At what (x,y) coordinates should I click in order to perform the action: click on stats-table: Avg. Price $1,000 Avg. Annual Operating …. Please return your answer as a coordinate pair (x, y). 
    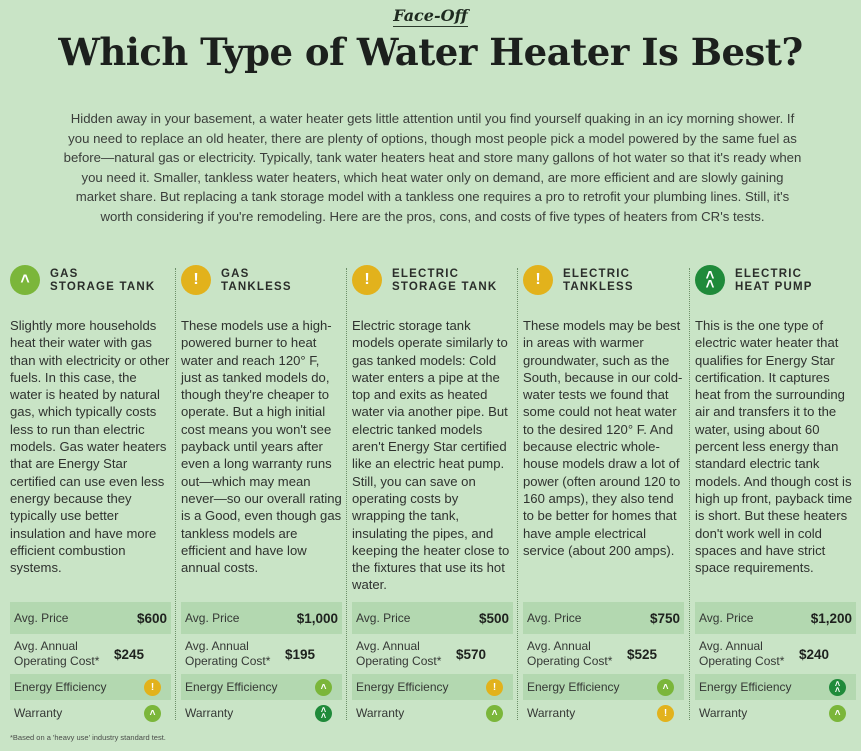
    Looking at the image, I should click on (261, 664).